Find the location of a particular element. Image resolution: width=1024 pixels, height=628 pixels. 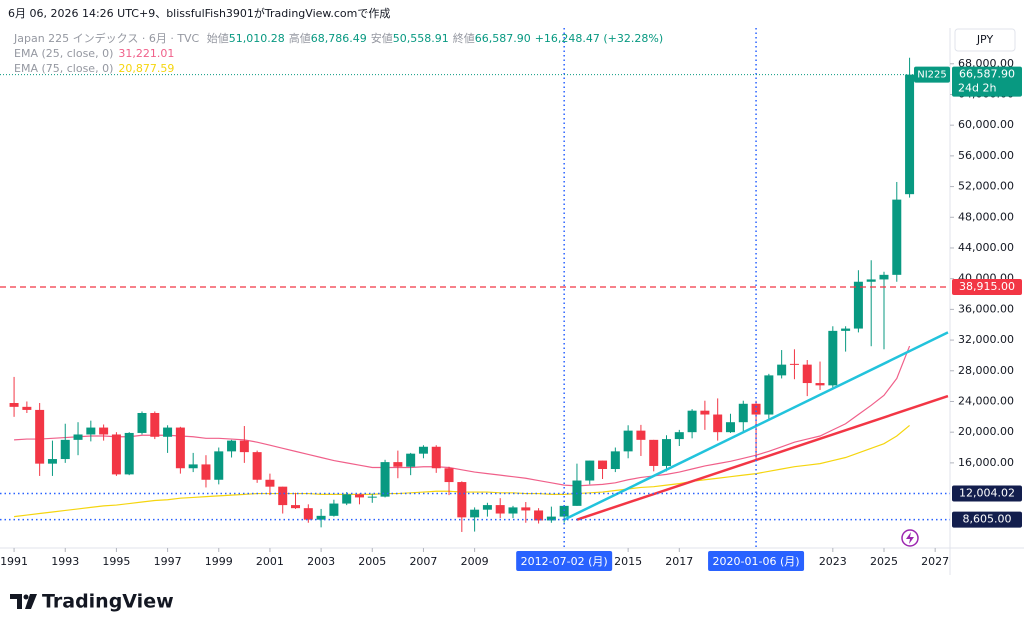

x-tick-label: 2005 is located at coordinates (372, 561).